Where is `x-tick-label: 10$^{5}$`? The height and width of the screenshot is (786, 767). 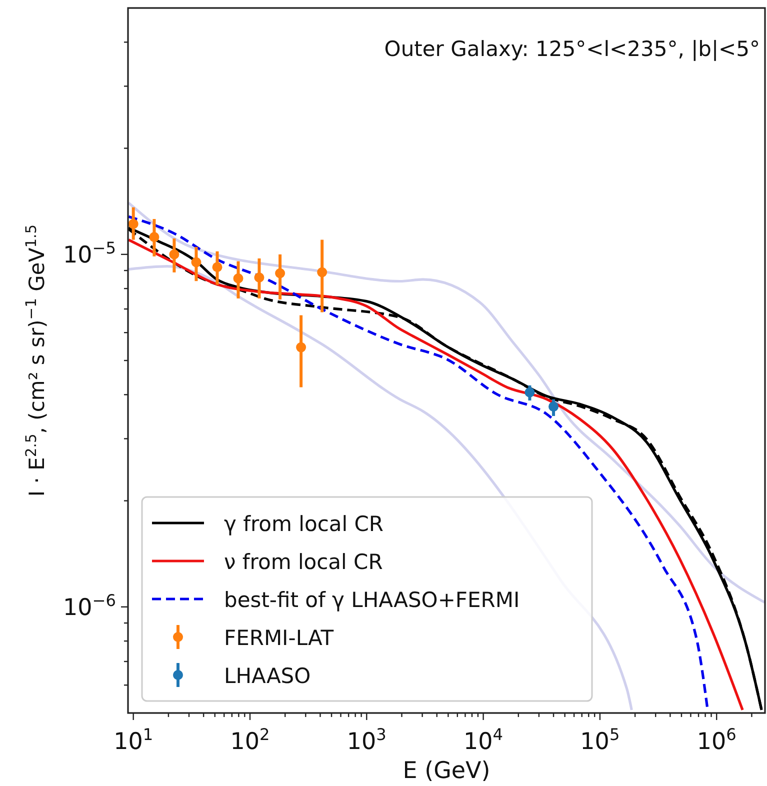
x-tick-label: 10$^{5}$ is located at coordinates (600, 739).